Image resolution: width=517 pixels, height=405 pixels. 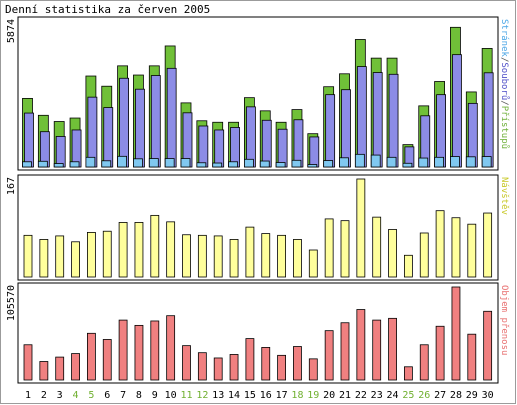 What do you see at coordinates (11, 31) in the screenshot?
I see `max-value-label: 5874` at bounding box center [11, 31].